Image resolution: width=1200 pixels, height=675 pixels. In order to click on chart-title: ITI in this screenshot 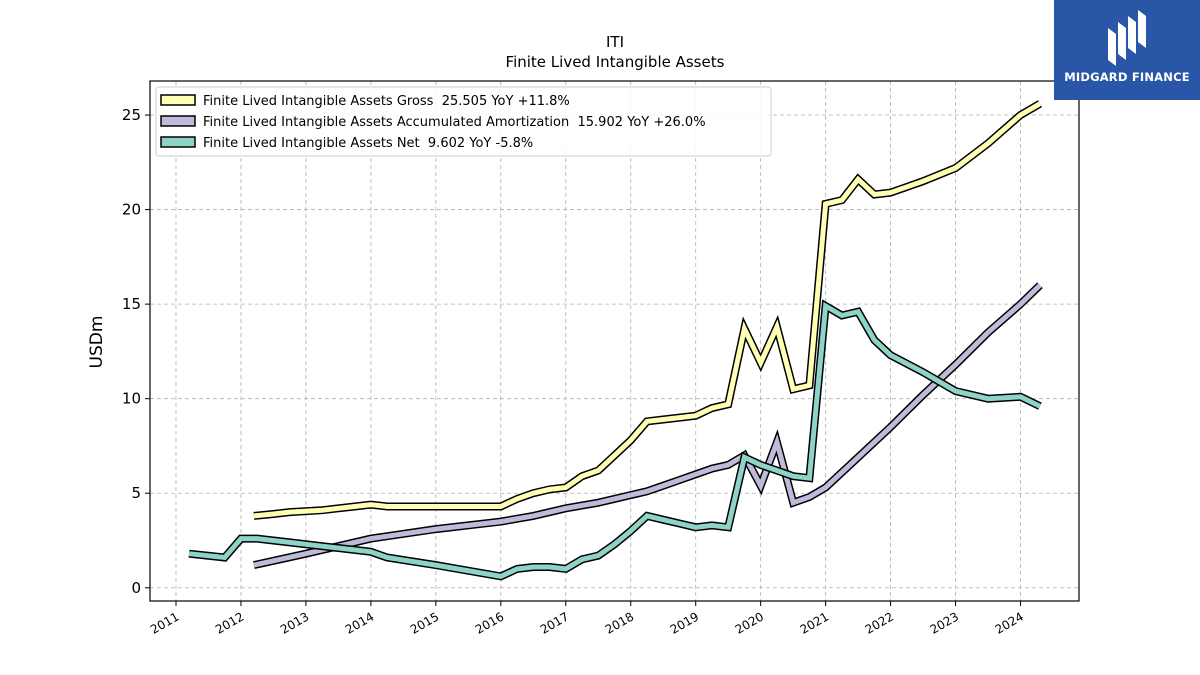, I will do `click(615, 42)`.